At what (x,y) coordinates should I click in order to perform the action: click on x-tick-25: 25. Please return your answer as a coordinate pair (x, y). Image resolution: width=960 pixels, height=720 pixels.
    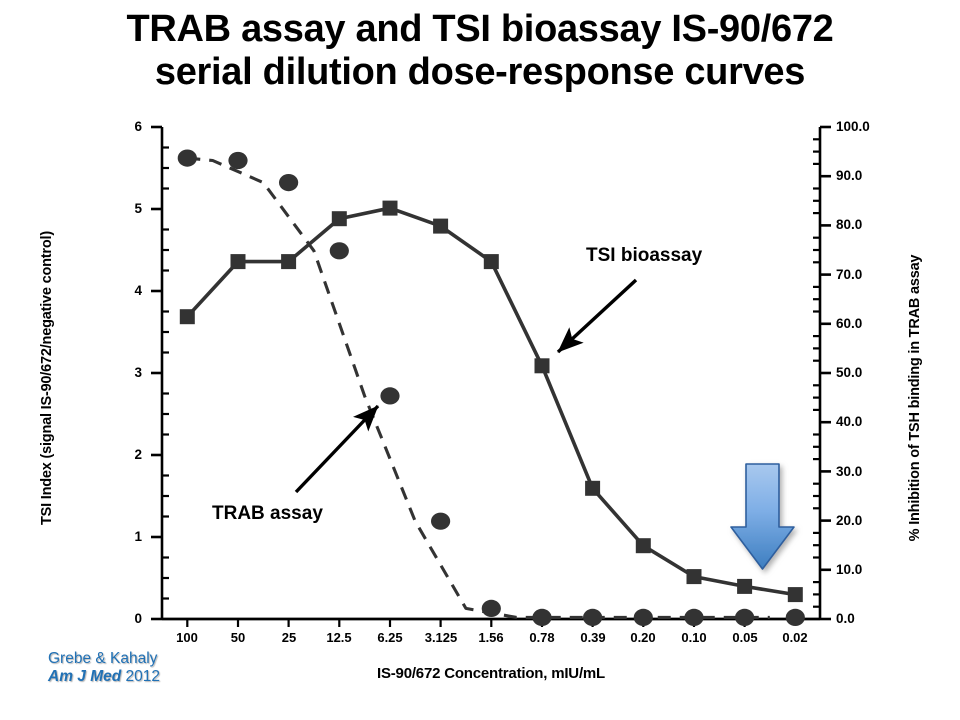
    Looking at the image, I should click on (289, 637).